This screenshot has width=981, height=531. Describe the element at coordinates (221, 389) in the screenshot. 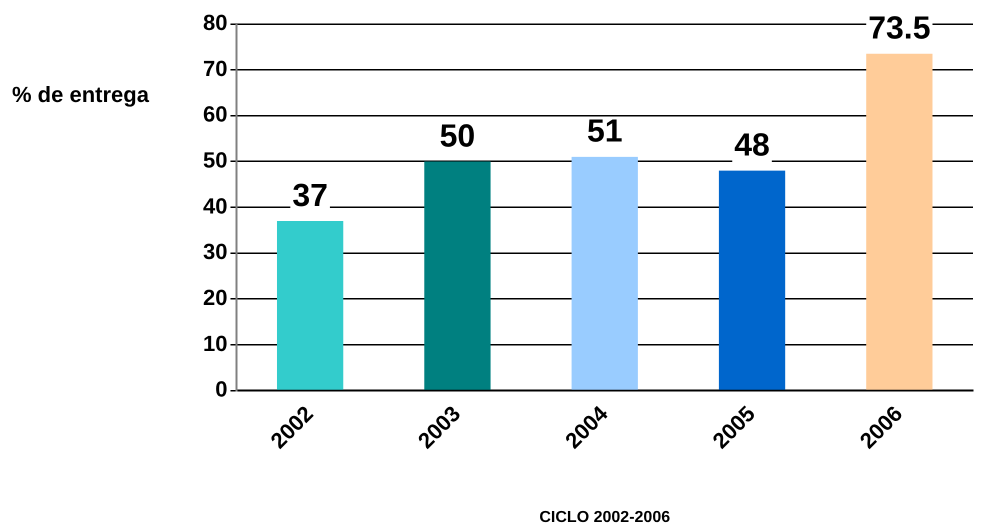

I see `y-tick-label: 0` at that location.